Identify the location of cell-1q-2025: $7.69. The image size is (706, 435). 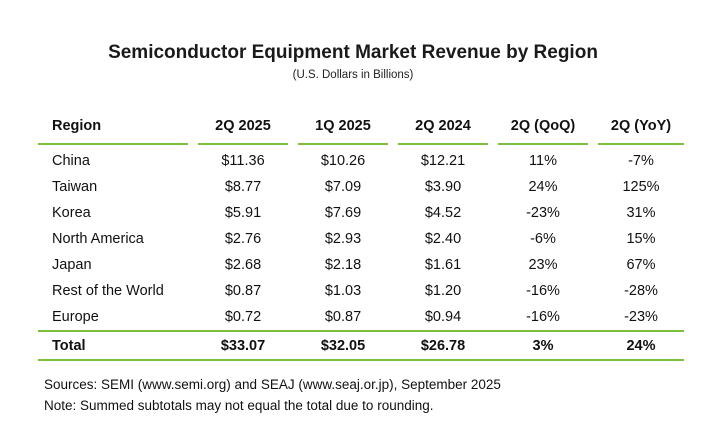
(343, 213).